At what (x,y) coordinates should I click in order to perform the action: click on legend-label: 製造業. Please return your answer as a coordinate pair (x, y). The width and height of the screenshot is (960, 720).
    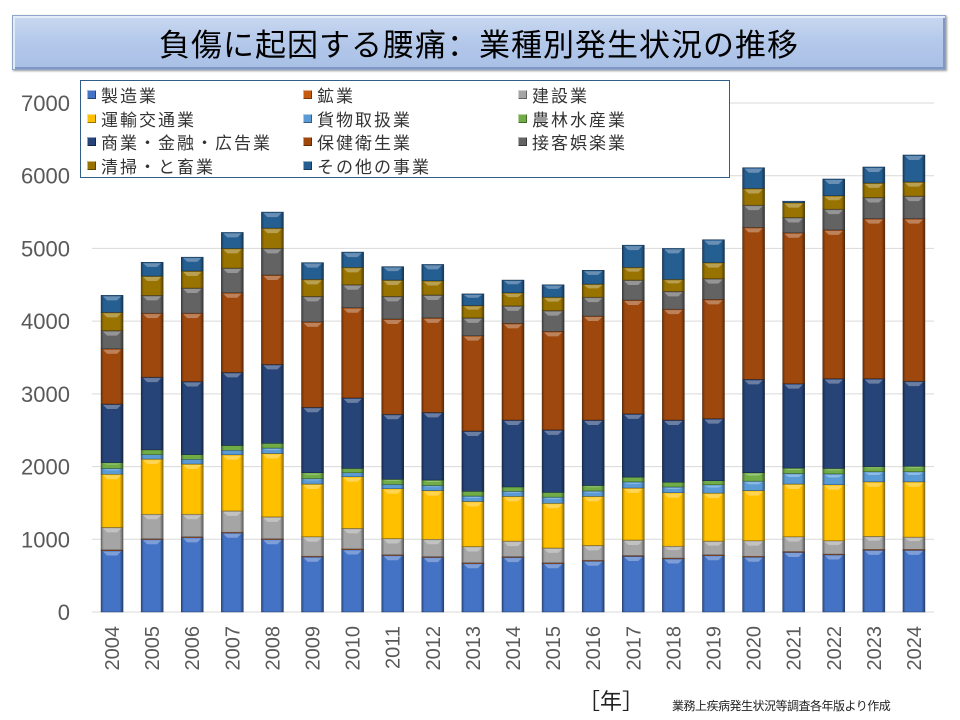
    Looking at the image, I should click on (129, 97).